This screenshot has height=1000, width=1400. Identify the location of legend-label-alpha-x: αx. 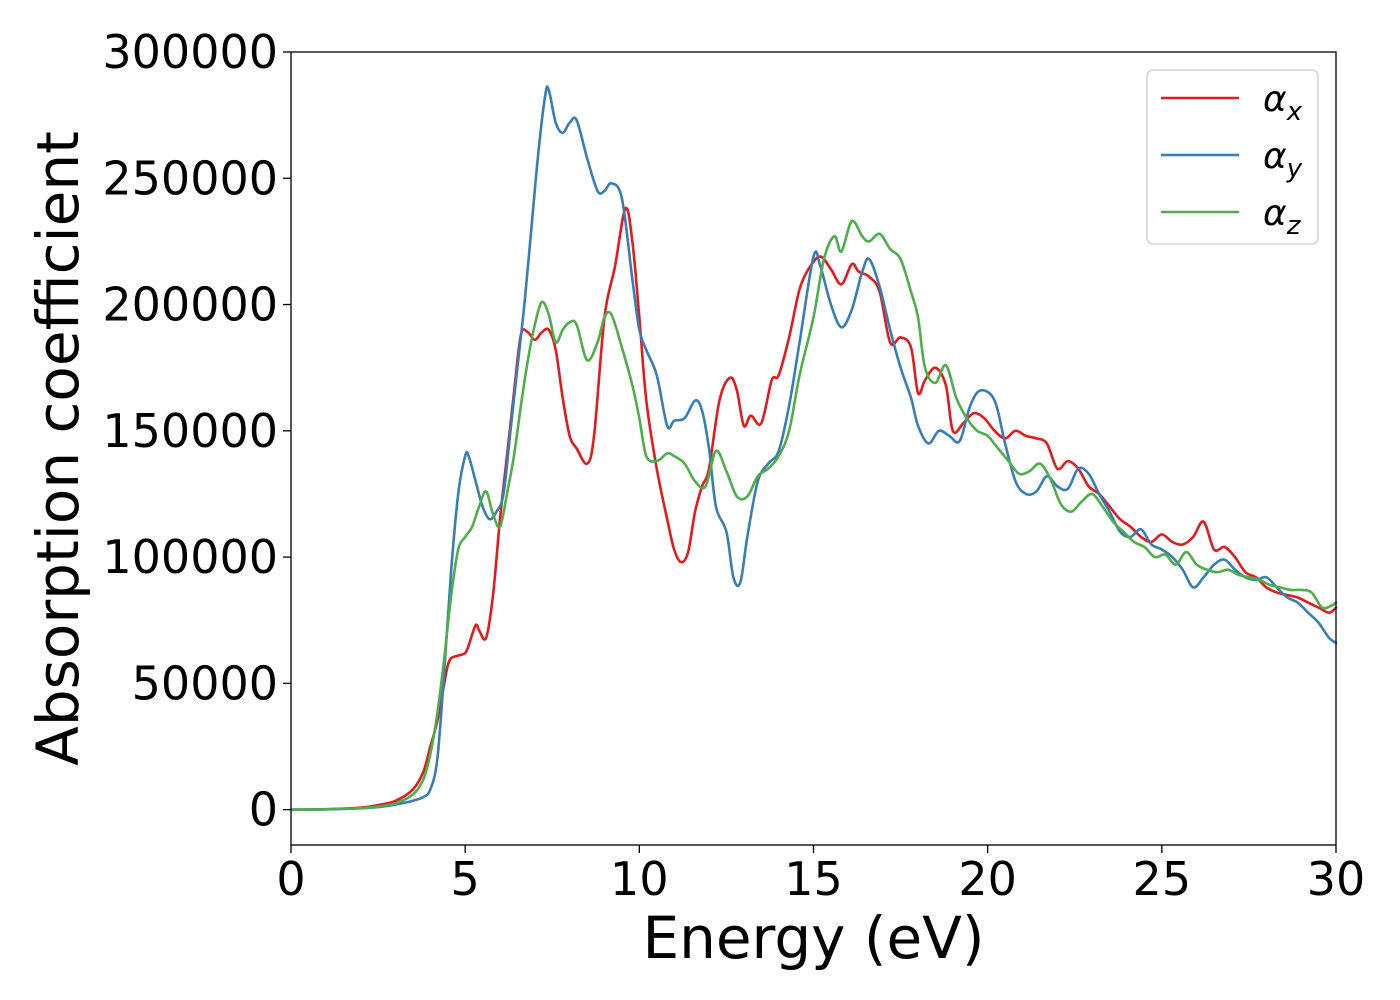
(1283, 103).